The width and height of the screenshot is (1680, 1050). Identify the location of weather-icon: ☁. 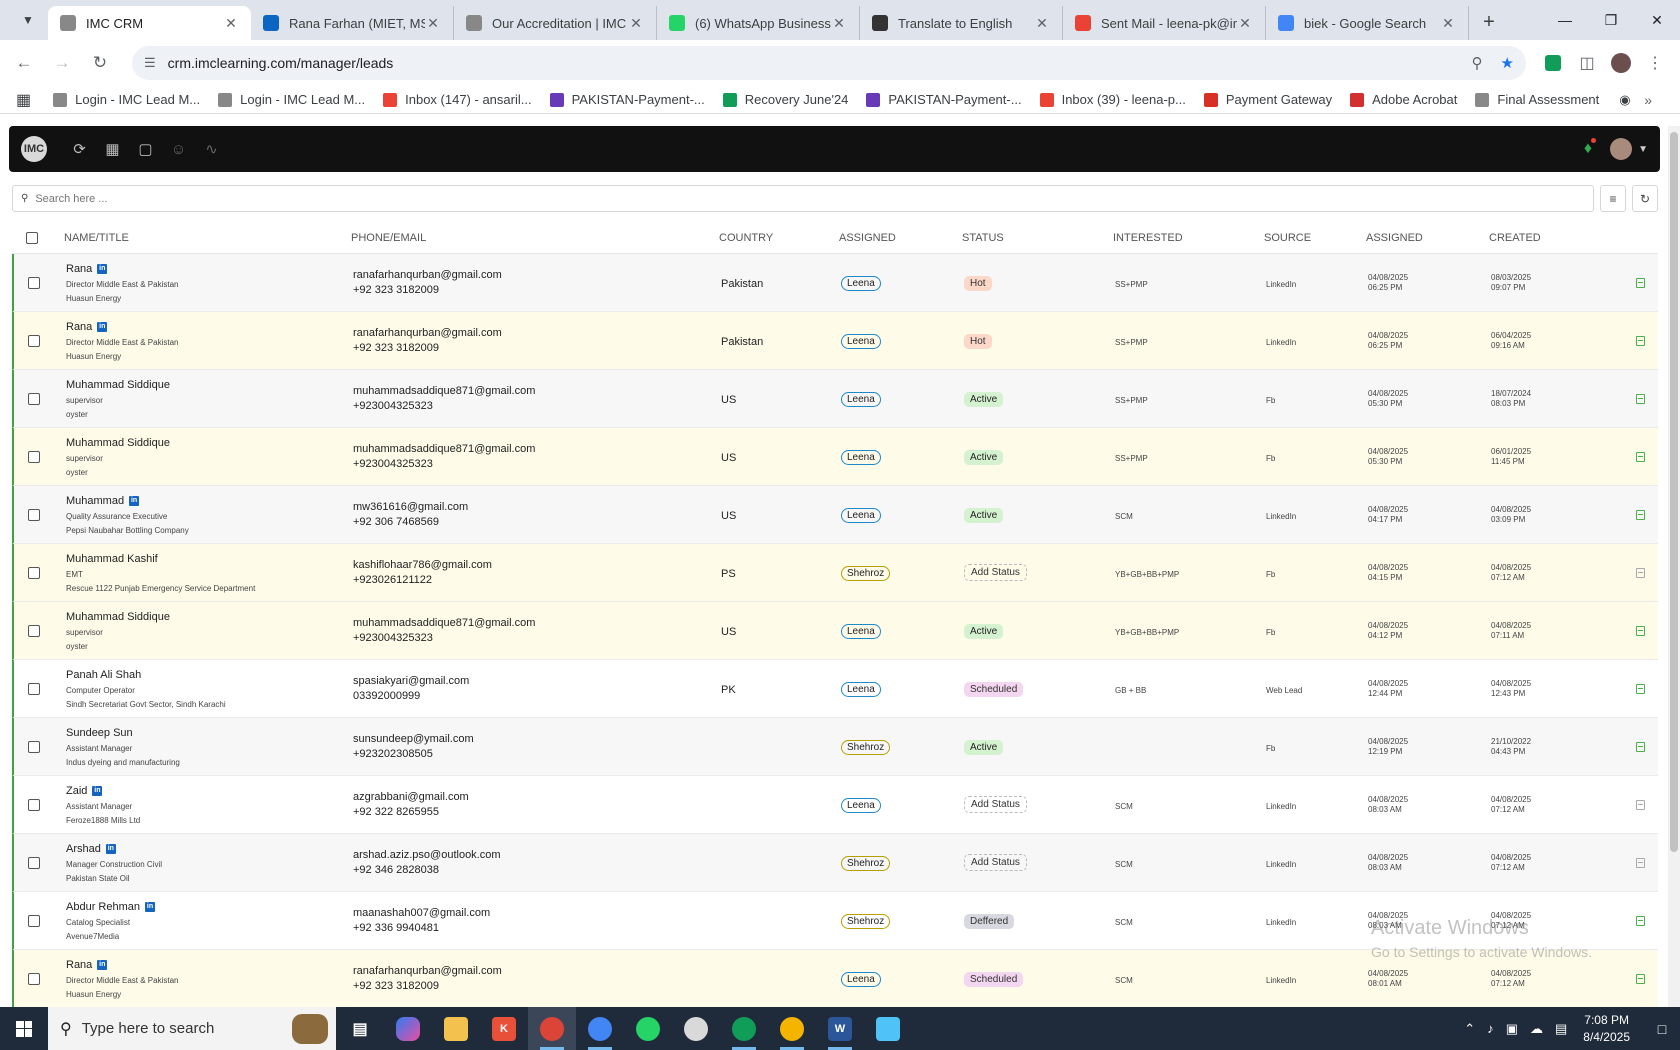
(1536, 1028).